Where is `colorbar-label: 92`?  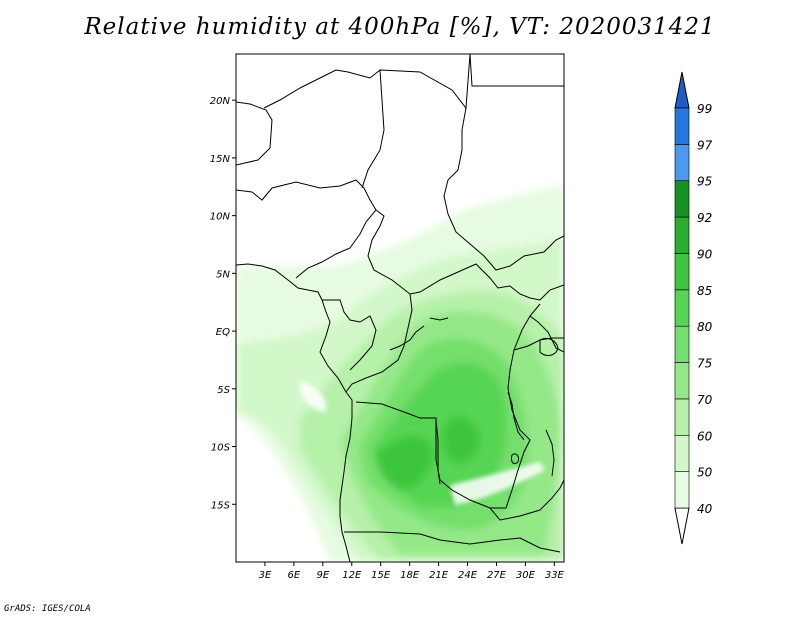
colorbar-label: 92 is located at coordinates (704, 218).